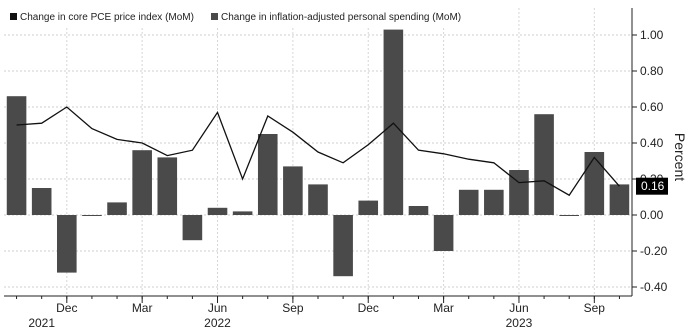 The height and width of the screenshot is (331, 686). Describe the element at coordinates (13, 16) in the screenshot. I see `legend-line-swatch` at that location.